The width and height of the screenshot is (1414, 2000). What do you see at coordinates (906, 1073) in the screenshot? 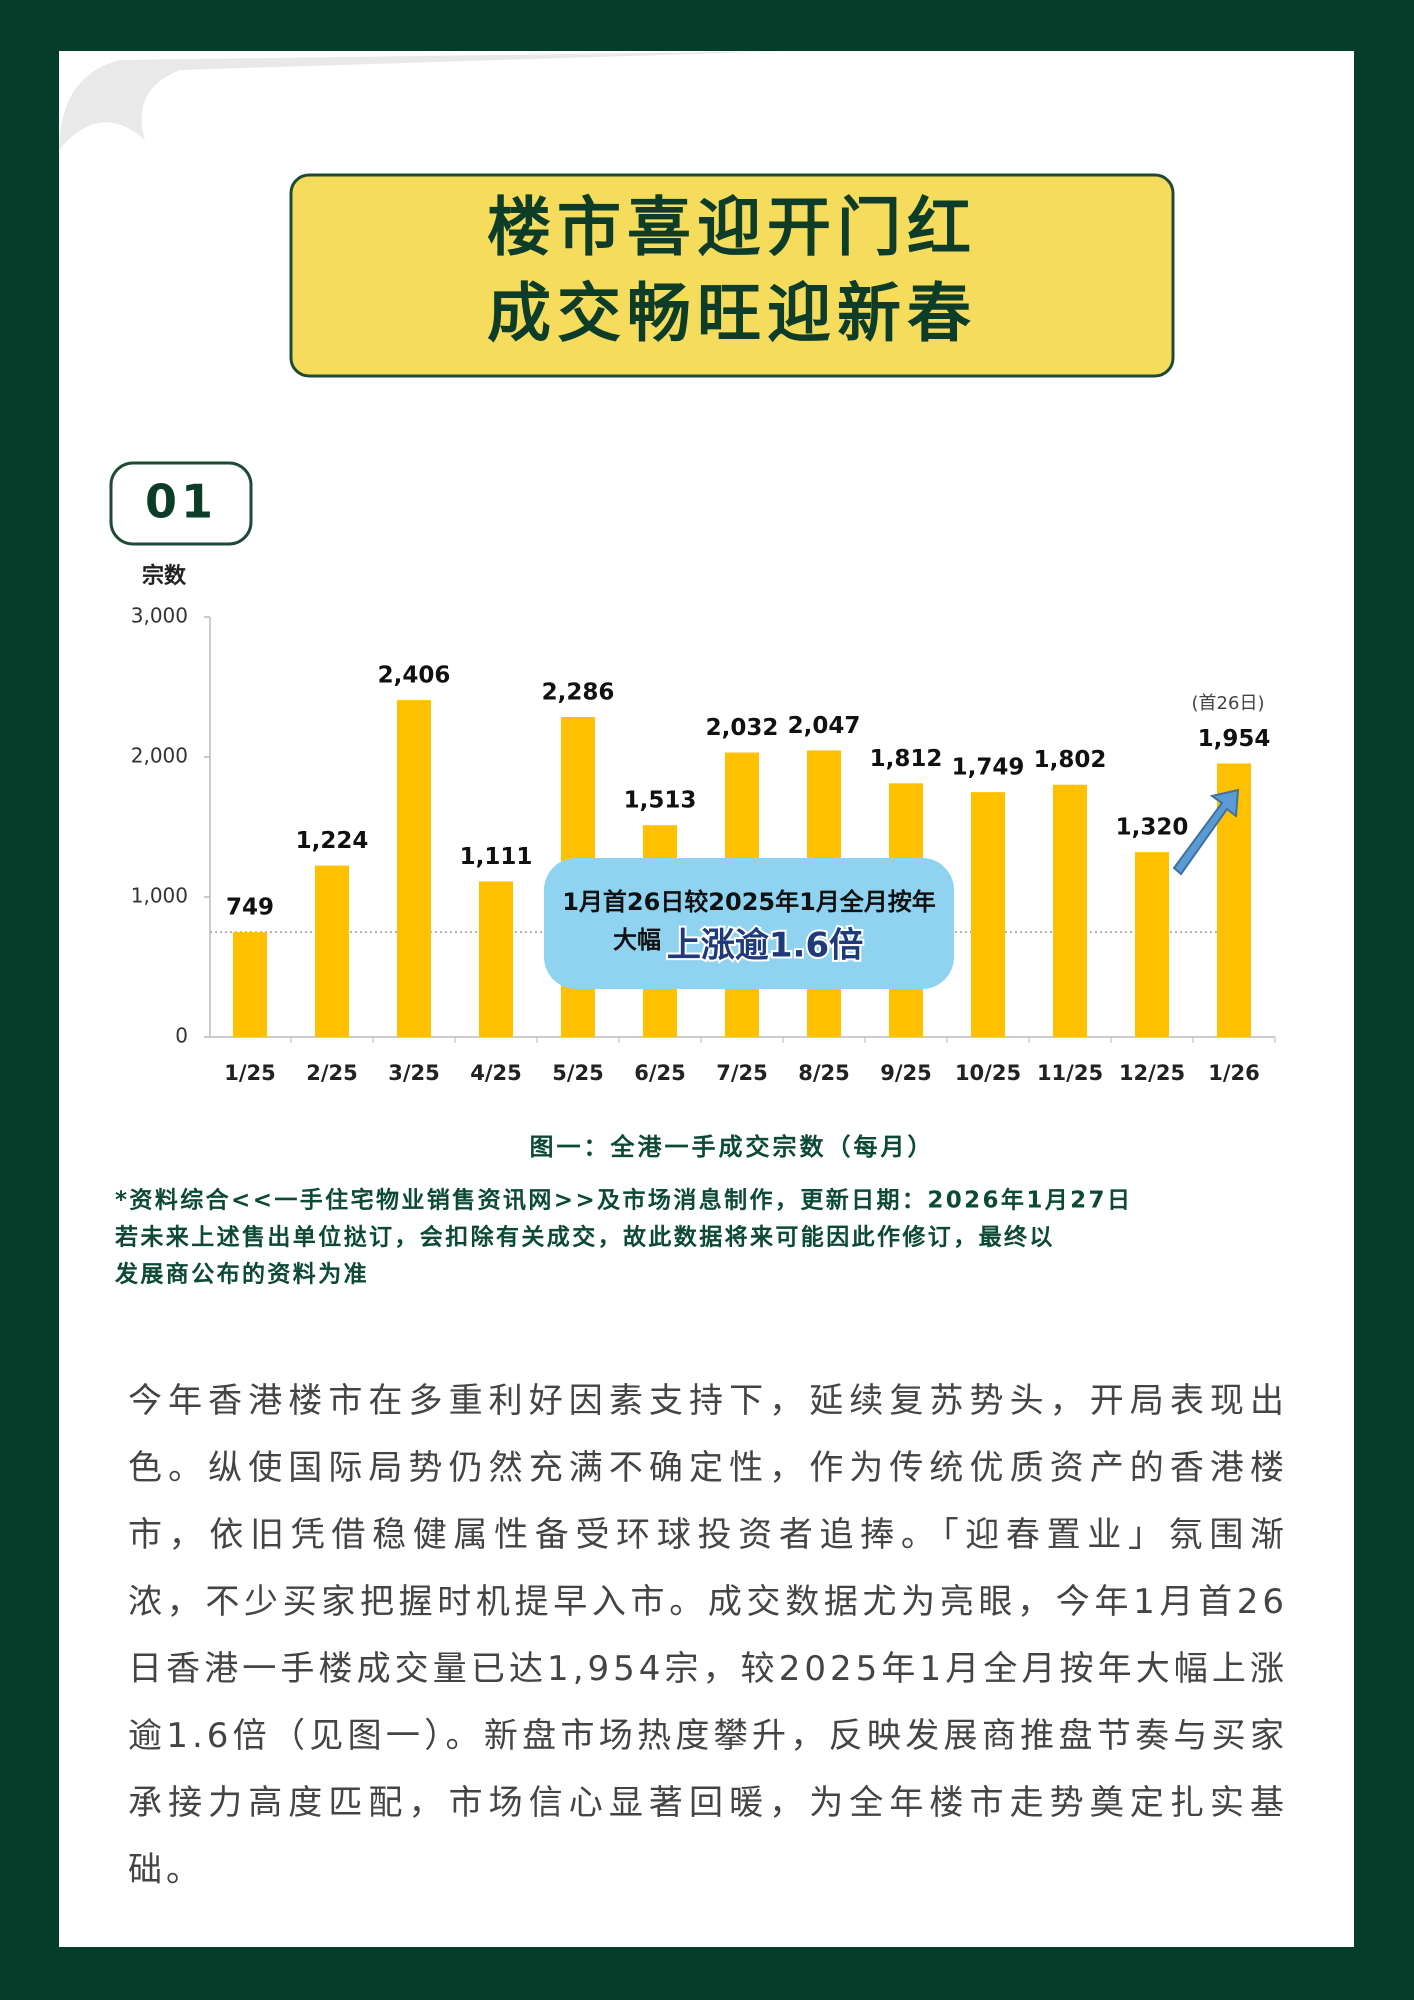
I see `x-tick-label: 9/25` at bounding box center [906, 1073].